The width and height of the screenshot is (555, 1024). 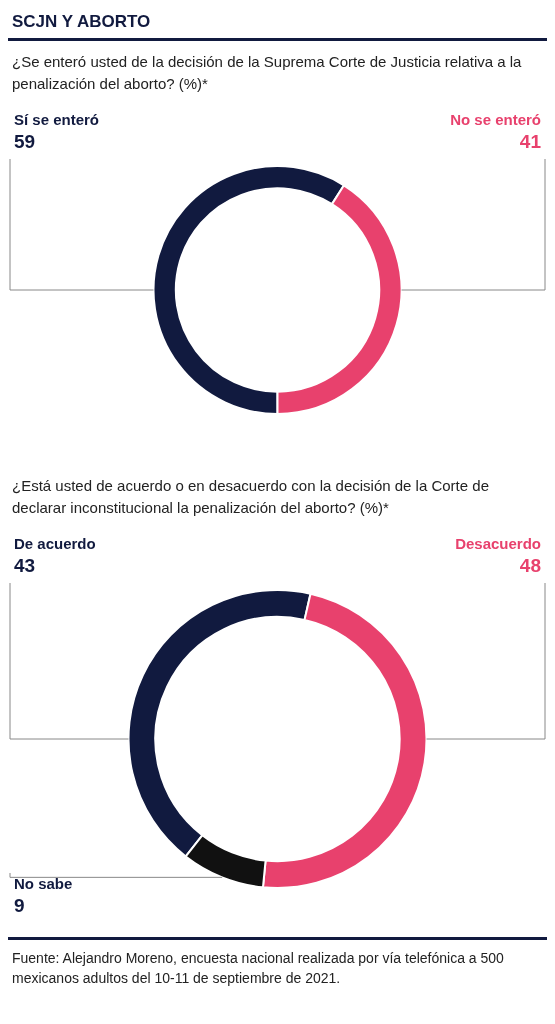 I want to click on chart-title: ¿Está usted de acuerdo o en desacuerdo con la decisión de la Corte de declarar inconstitucional la penalización del aborto? (%)*, so click(x=251, y=497).